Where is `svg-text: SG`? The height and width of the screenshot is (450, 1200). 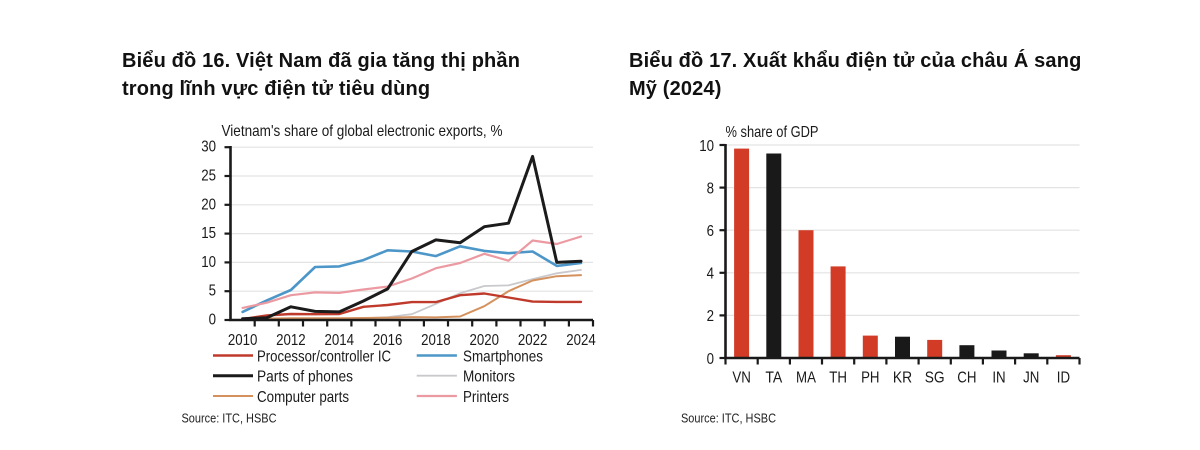 svg-text: SG is located at coordinates (935, 378).